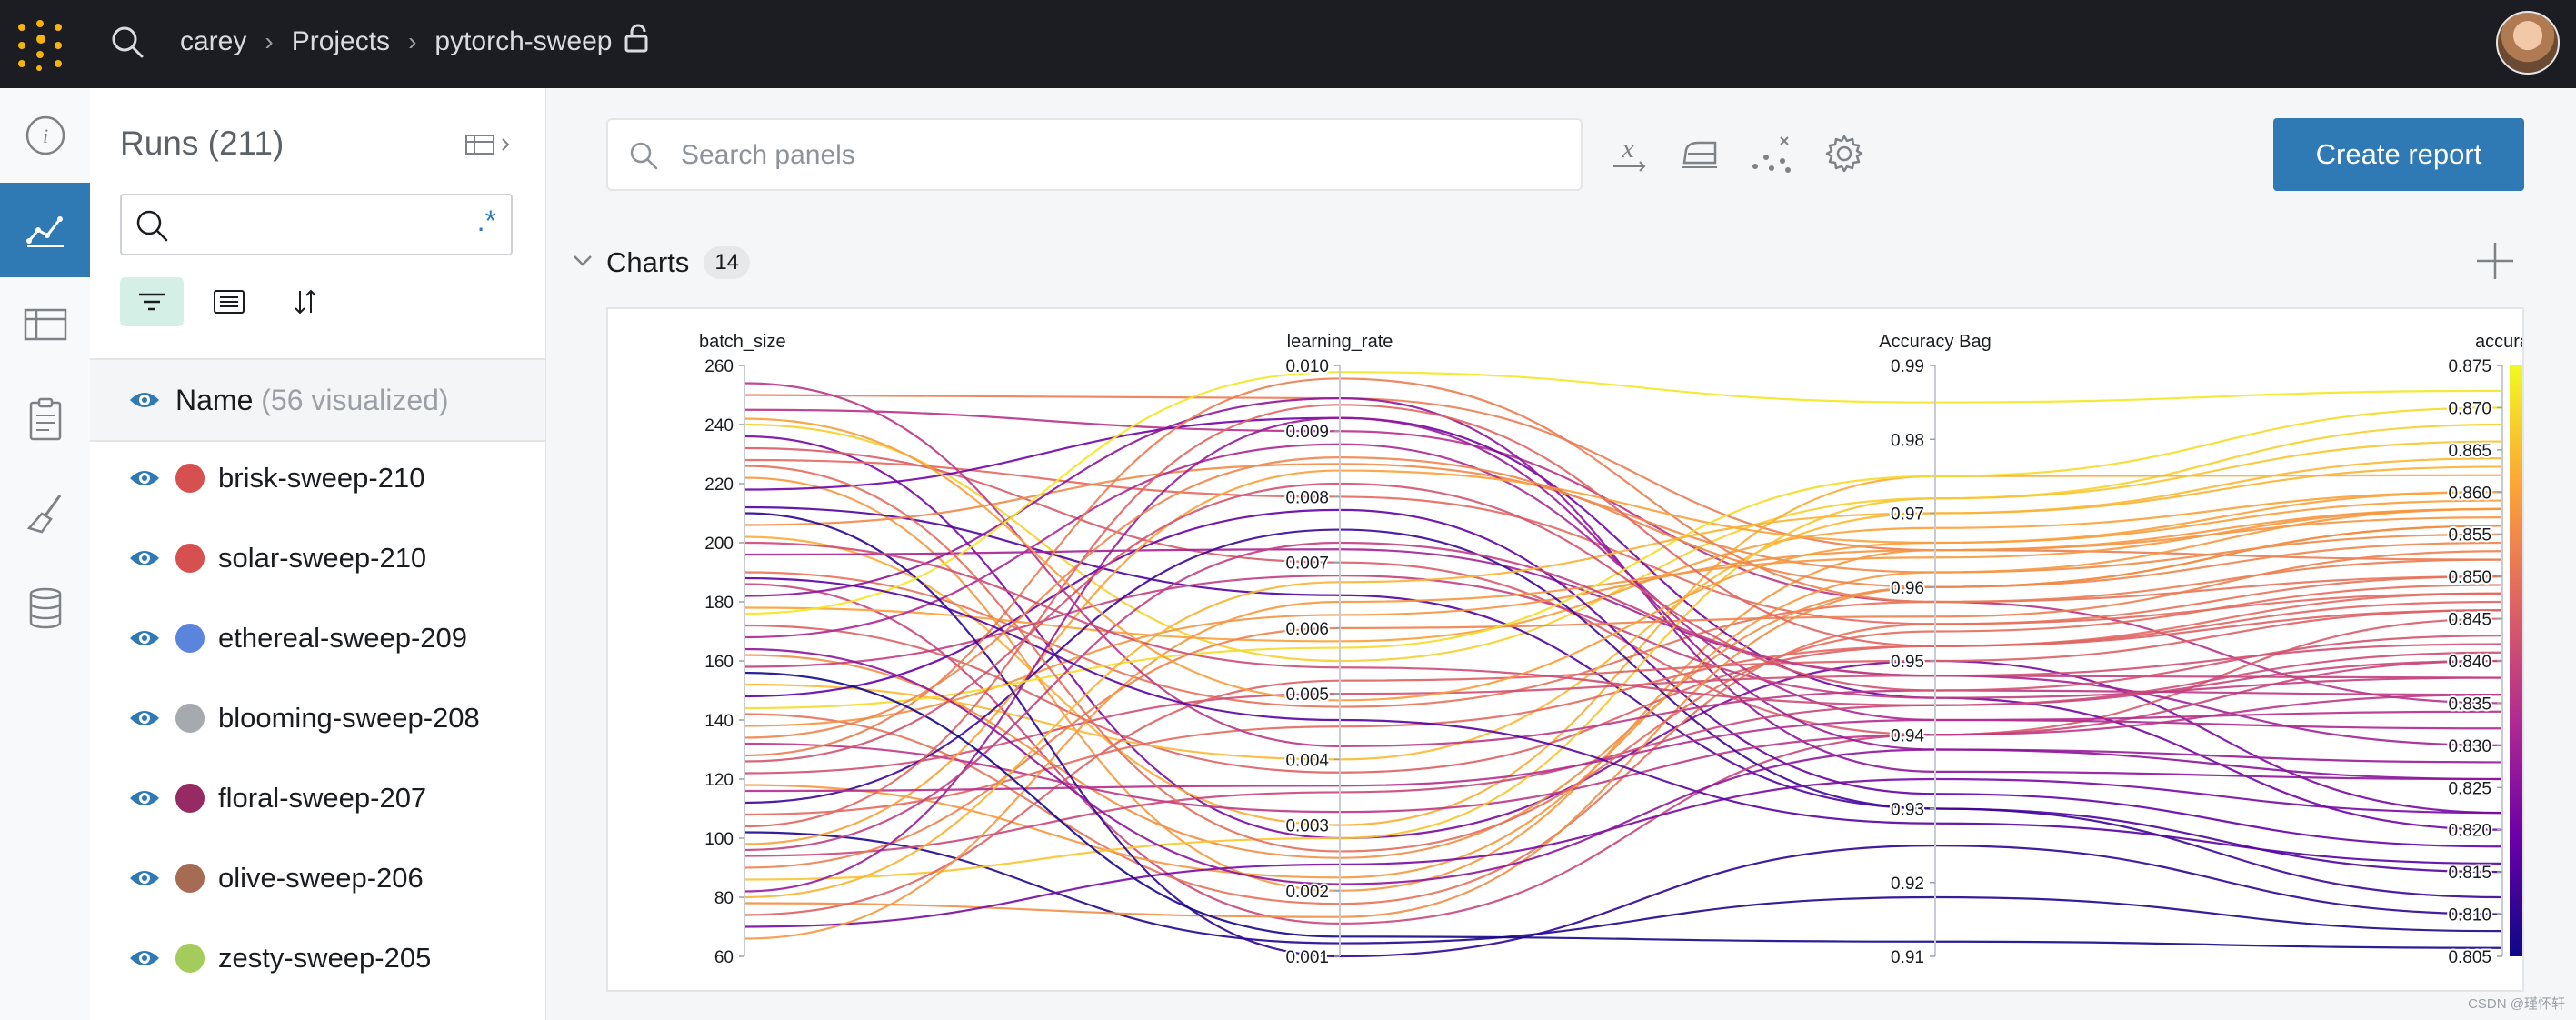 This screenshot has height=1020, width=2576. What do you see at coordinates (583, 263) in the screenshot?
I see `chevron-down-icon` at bounding box center [583, 263].